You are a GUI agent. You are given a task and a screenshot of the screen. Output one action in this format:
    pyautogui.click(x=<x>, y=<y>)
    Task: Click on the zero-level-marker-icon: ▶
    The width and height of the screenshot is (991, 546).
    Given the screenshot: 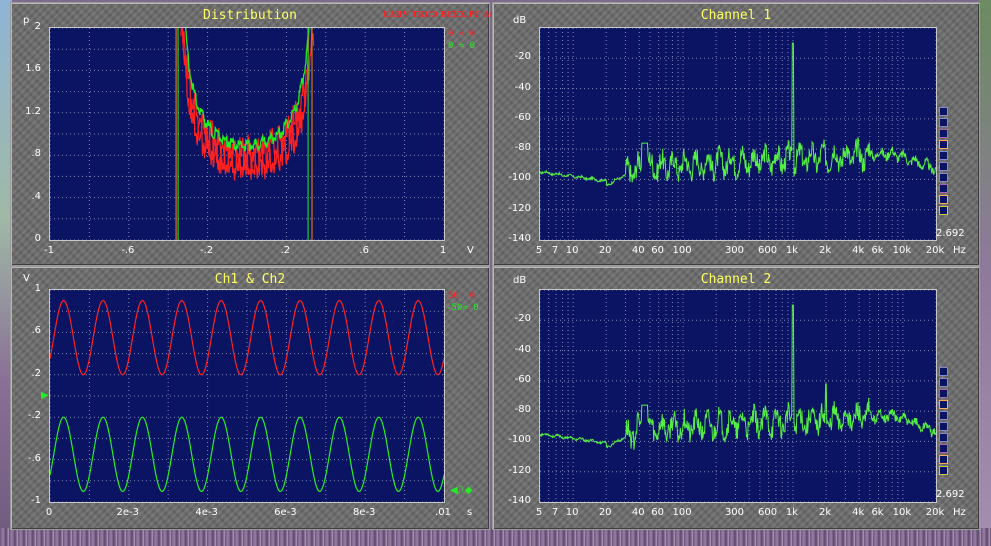 What is the action you would take?
    pyautogui.click(x=45, y=395)
    